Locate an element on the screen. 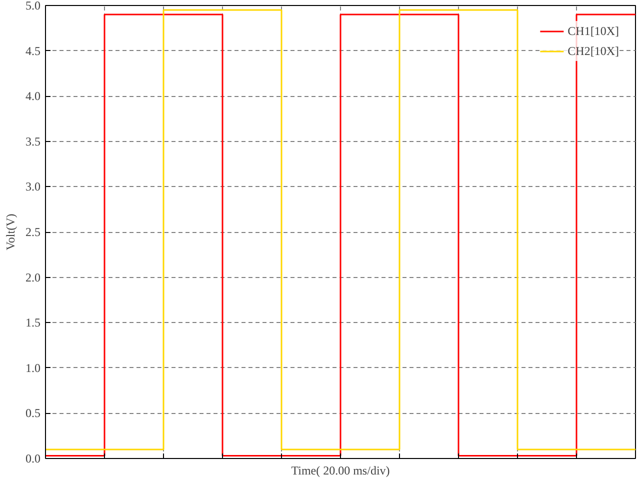 This screenshot has width=640, height=480. y-tick-label: 4.5 is located at coordinates (33, 51).